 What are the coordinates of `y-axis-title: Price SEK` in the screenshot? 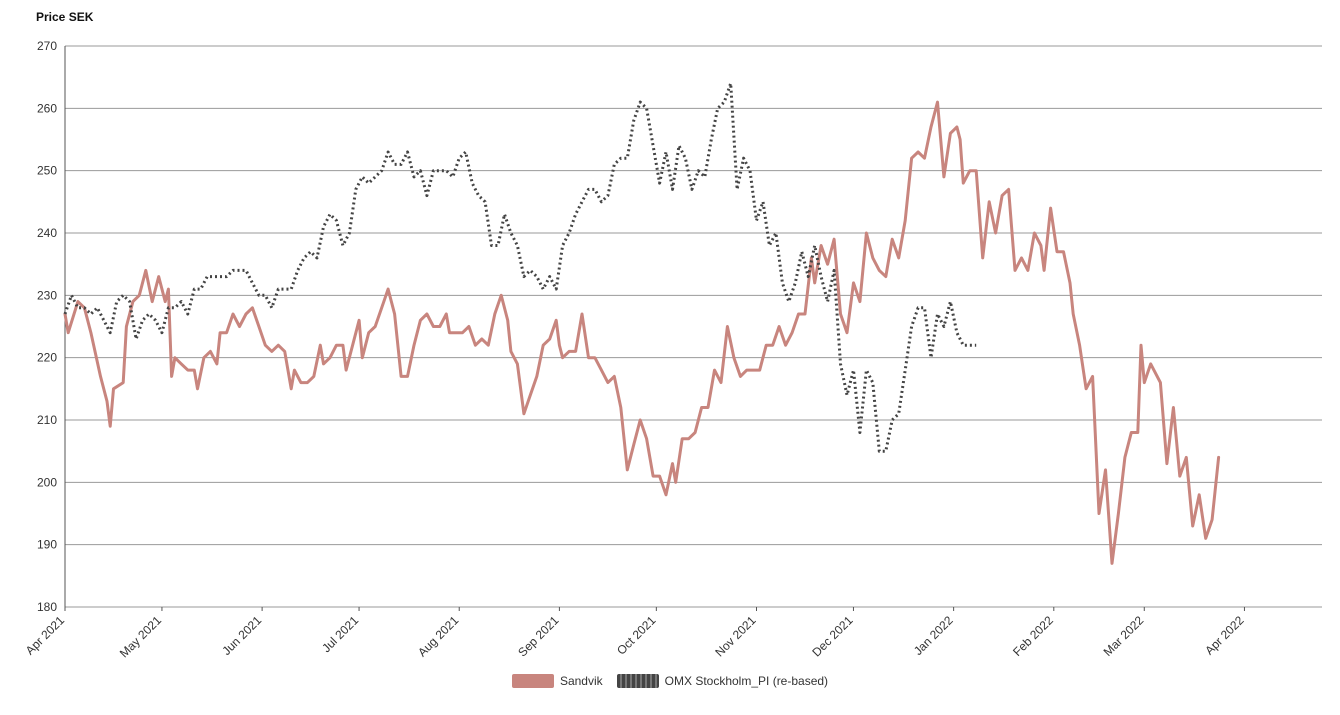 It's located at (65, 17).